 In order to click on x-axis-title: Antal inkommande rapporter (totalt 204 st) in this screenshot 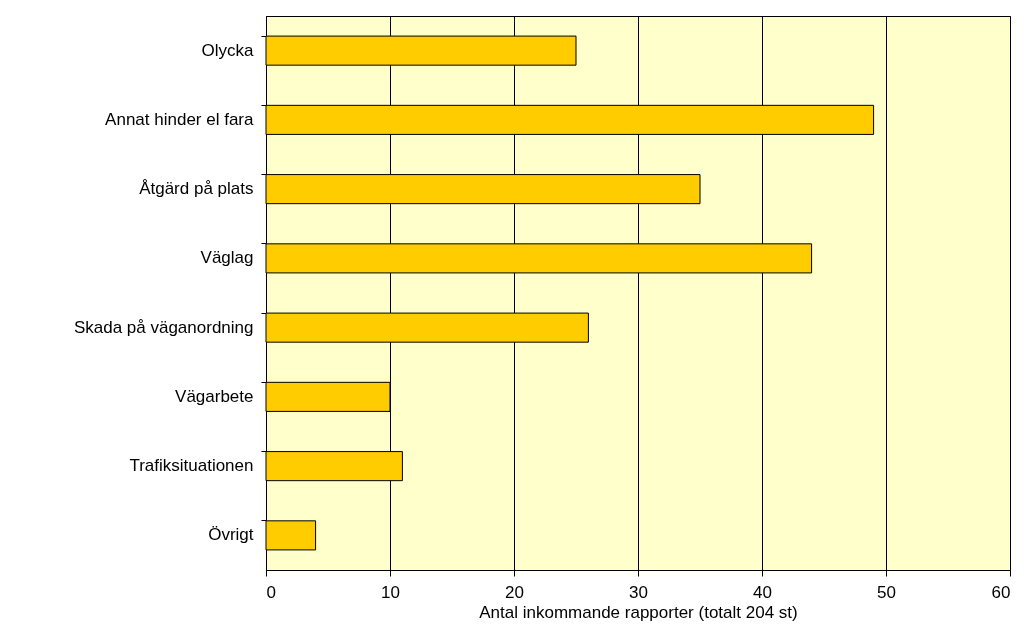, I will do `click(638, 612)`.